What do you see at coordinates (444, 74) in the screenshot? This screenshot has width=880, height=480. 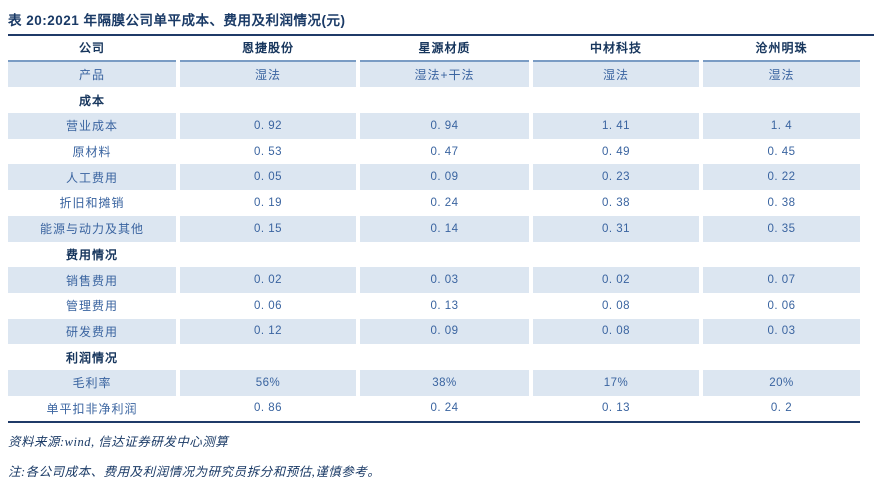 I see `value-cell: 湿法+干法` at bounding box center [444, 74].